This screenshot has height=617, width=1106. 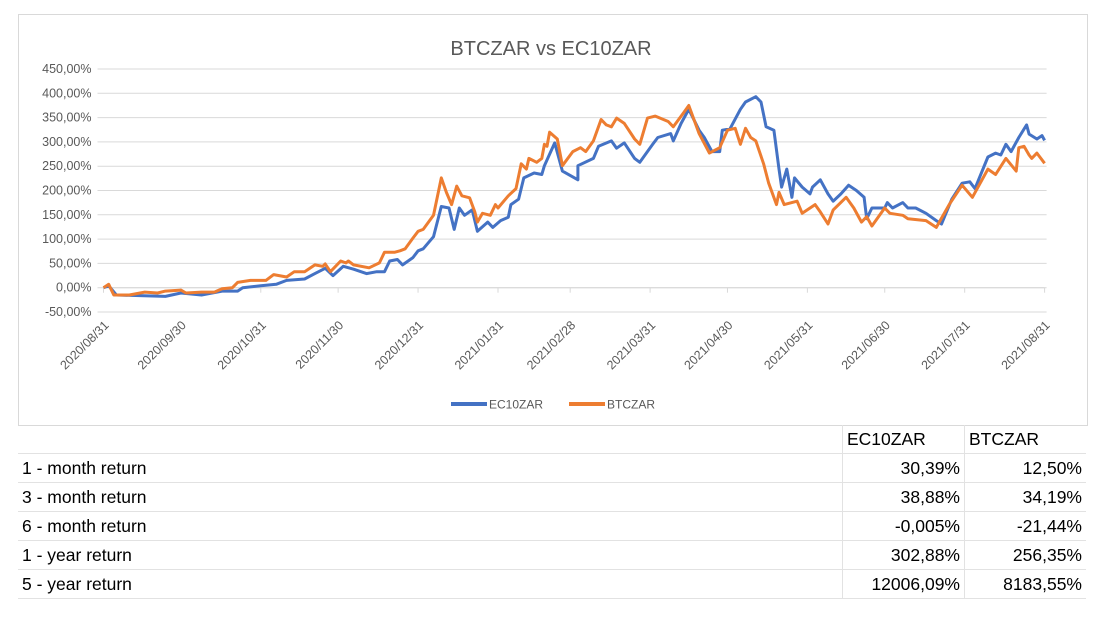 I want to click on x-tick-label: 2020/12/31, so click(x=399, y=345).